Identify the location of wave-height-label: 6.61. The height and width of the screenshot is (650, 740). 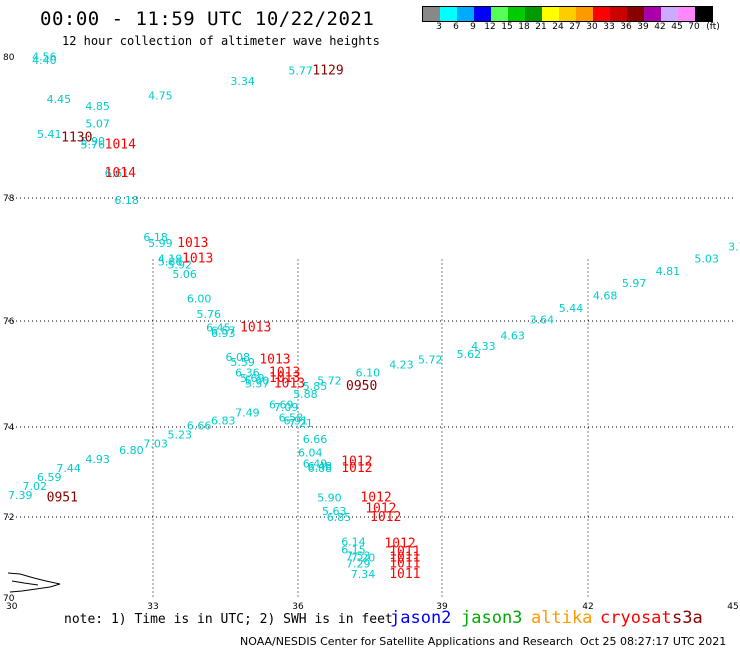
(117, 173).